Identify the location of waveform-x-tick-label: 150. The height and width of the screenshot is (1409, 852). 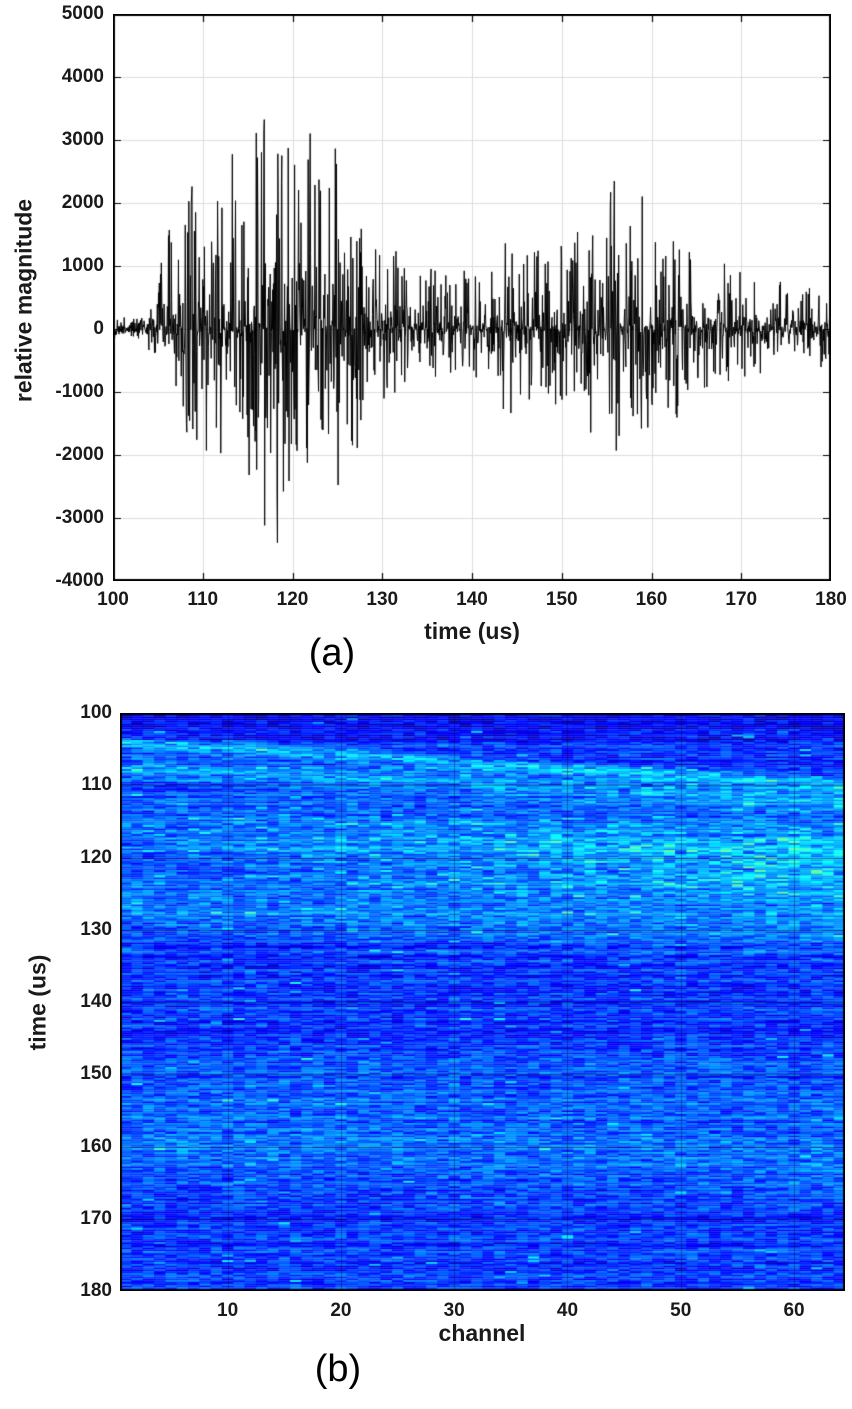
(561, 599).